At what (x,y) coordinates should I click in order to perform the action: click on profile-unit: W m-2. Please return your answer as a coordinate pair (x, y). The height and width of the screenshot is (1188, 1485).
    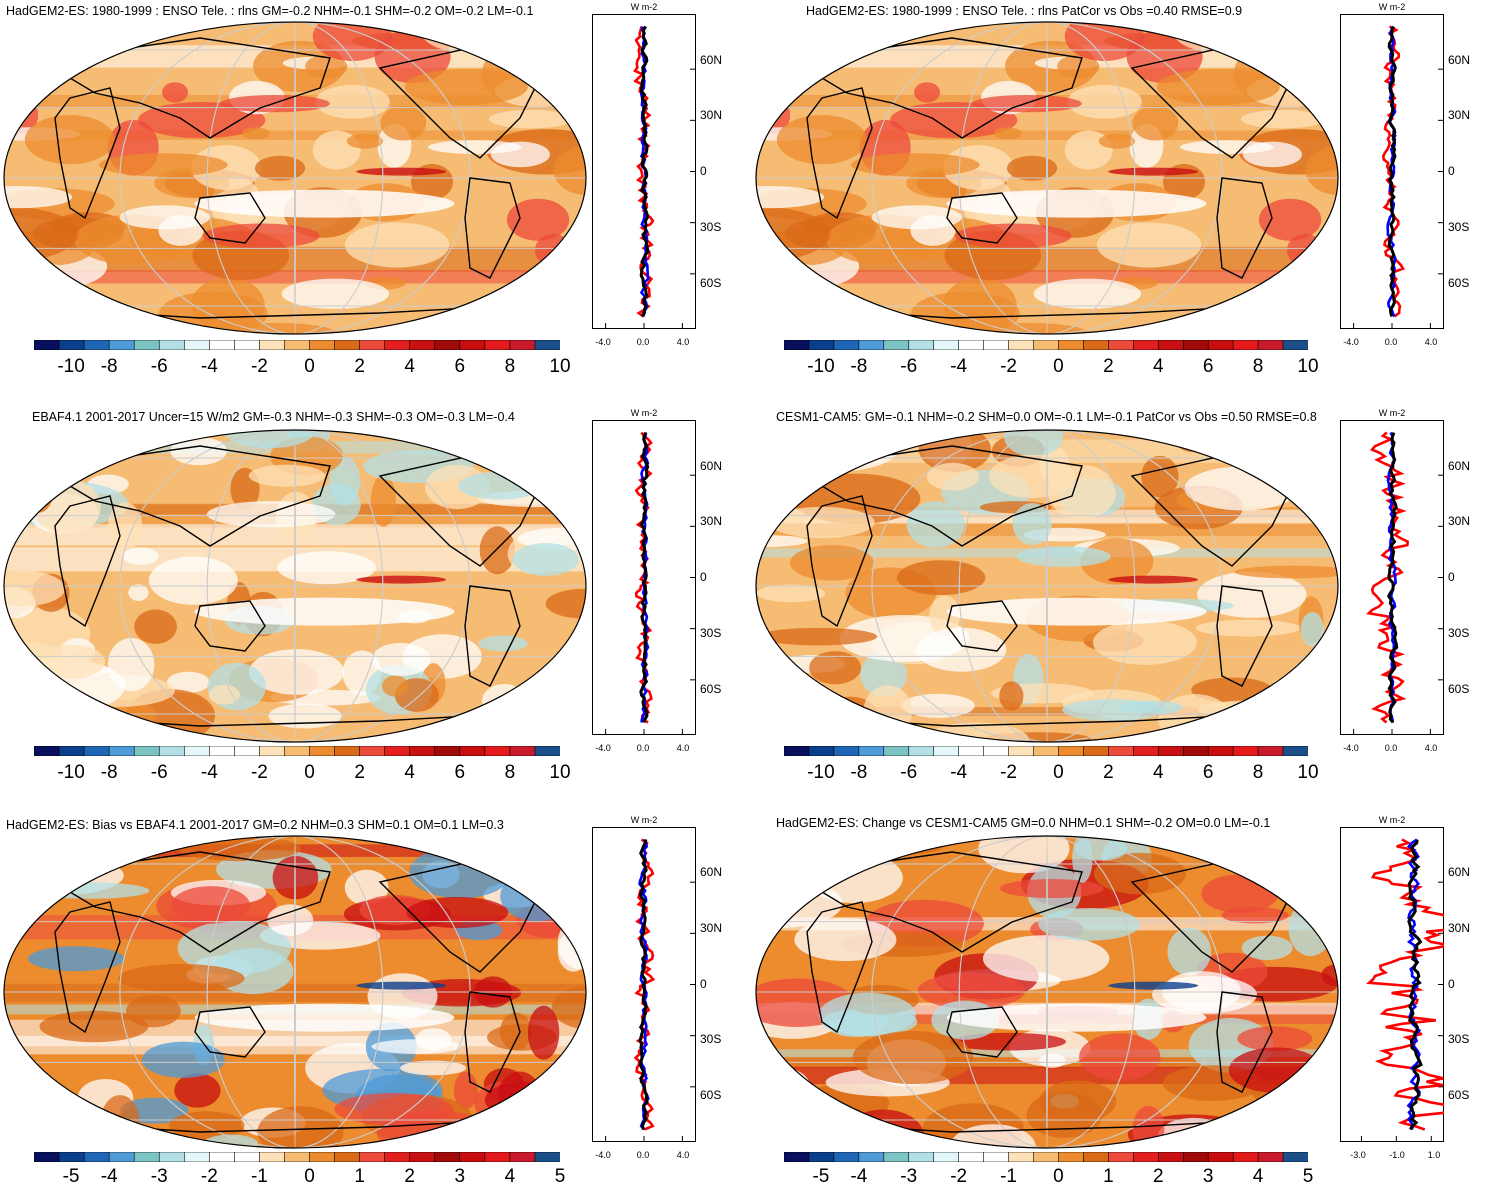
    Looking at the image, I should click on (644, 413).